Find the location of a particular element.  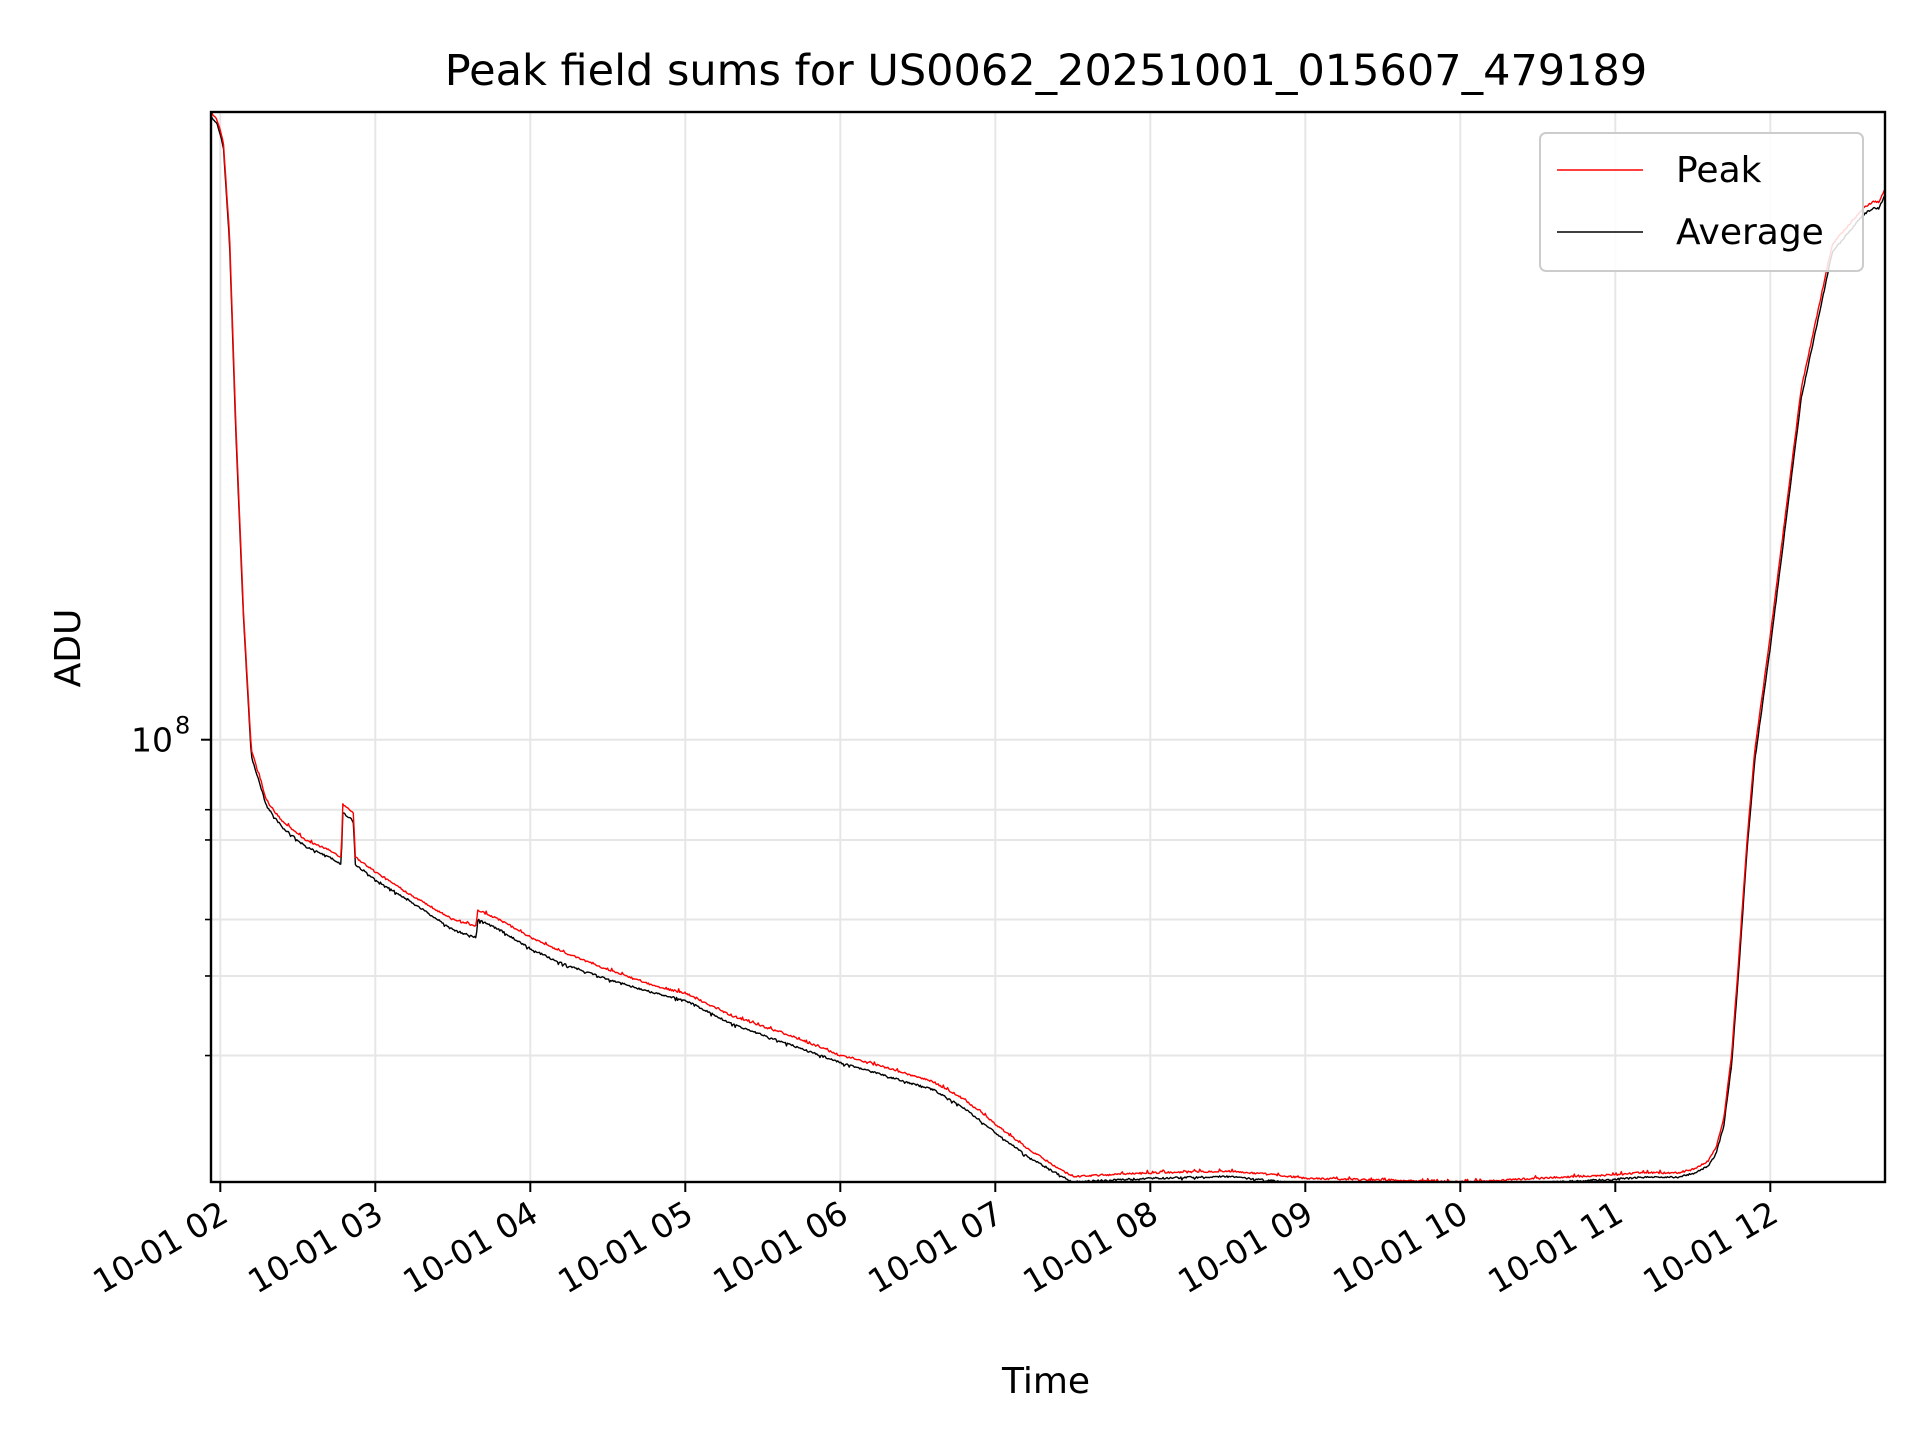

y-tick-label-base: 10 is located at coordinates (152, 740).